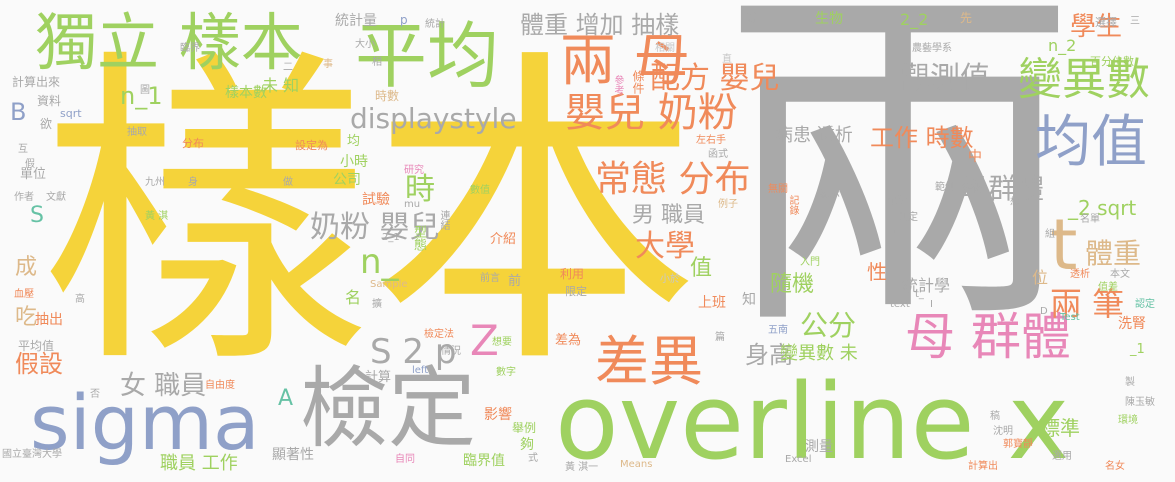 The width and height of the screenshot is (1175, 482). Describe the element at coordinates (418, 238) in the screenshot. I see `word-xingtai: 型態` at that location.